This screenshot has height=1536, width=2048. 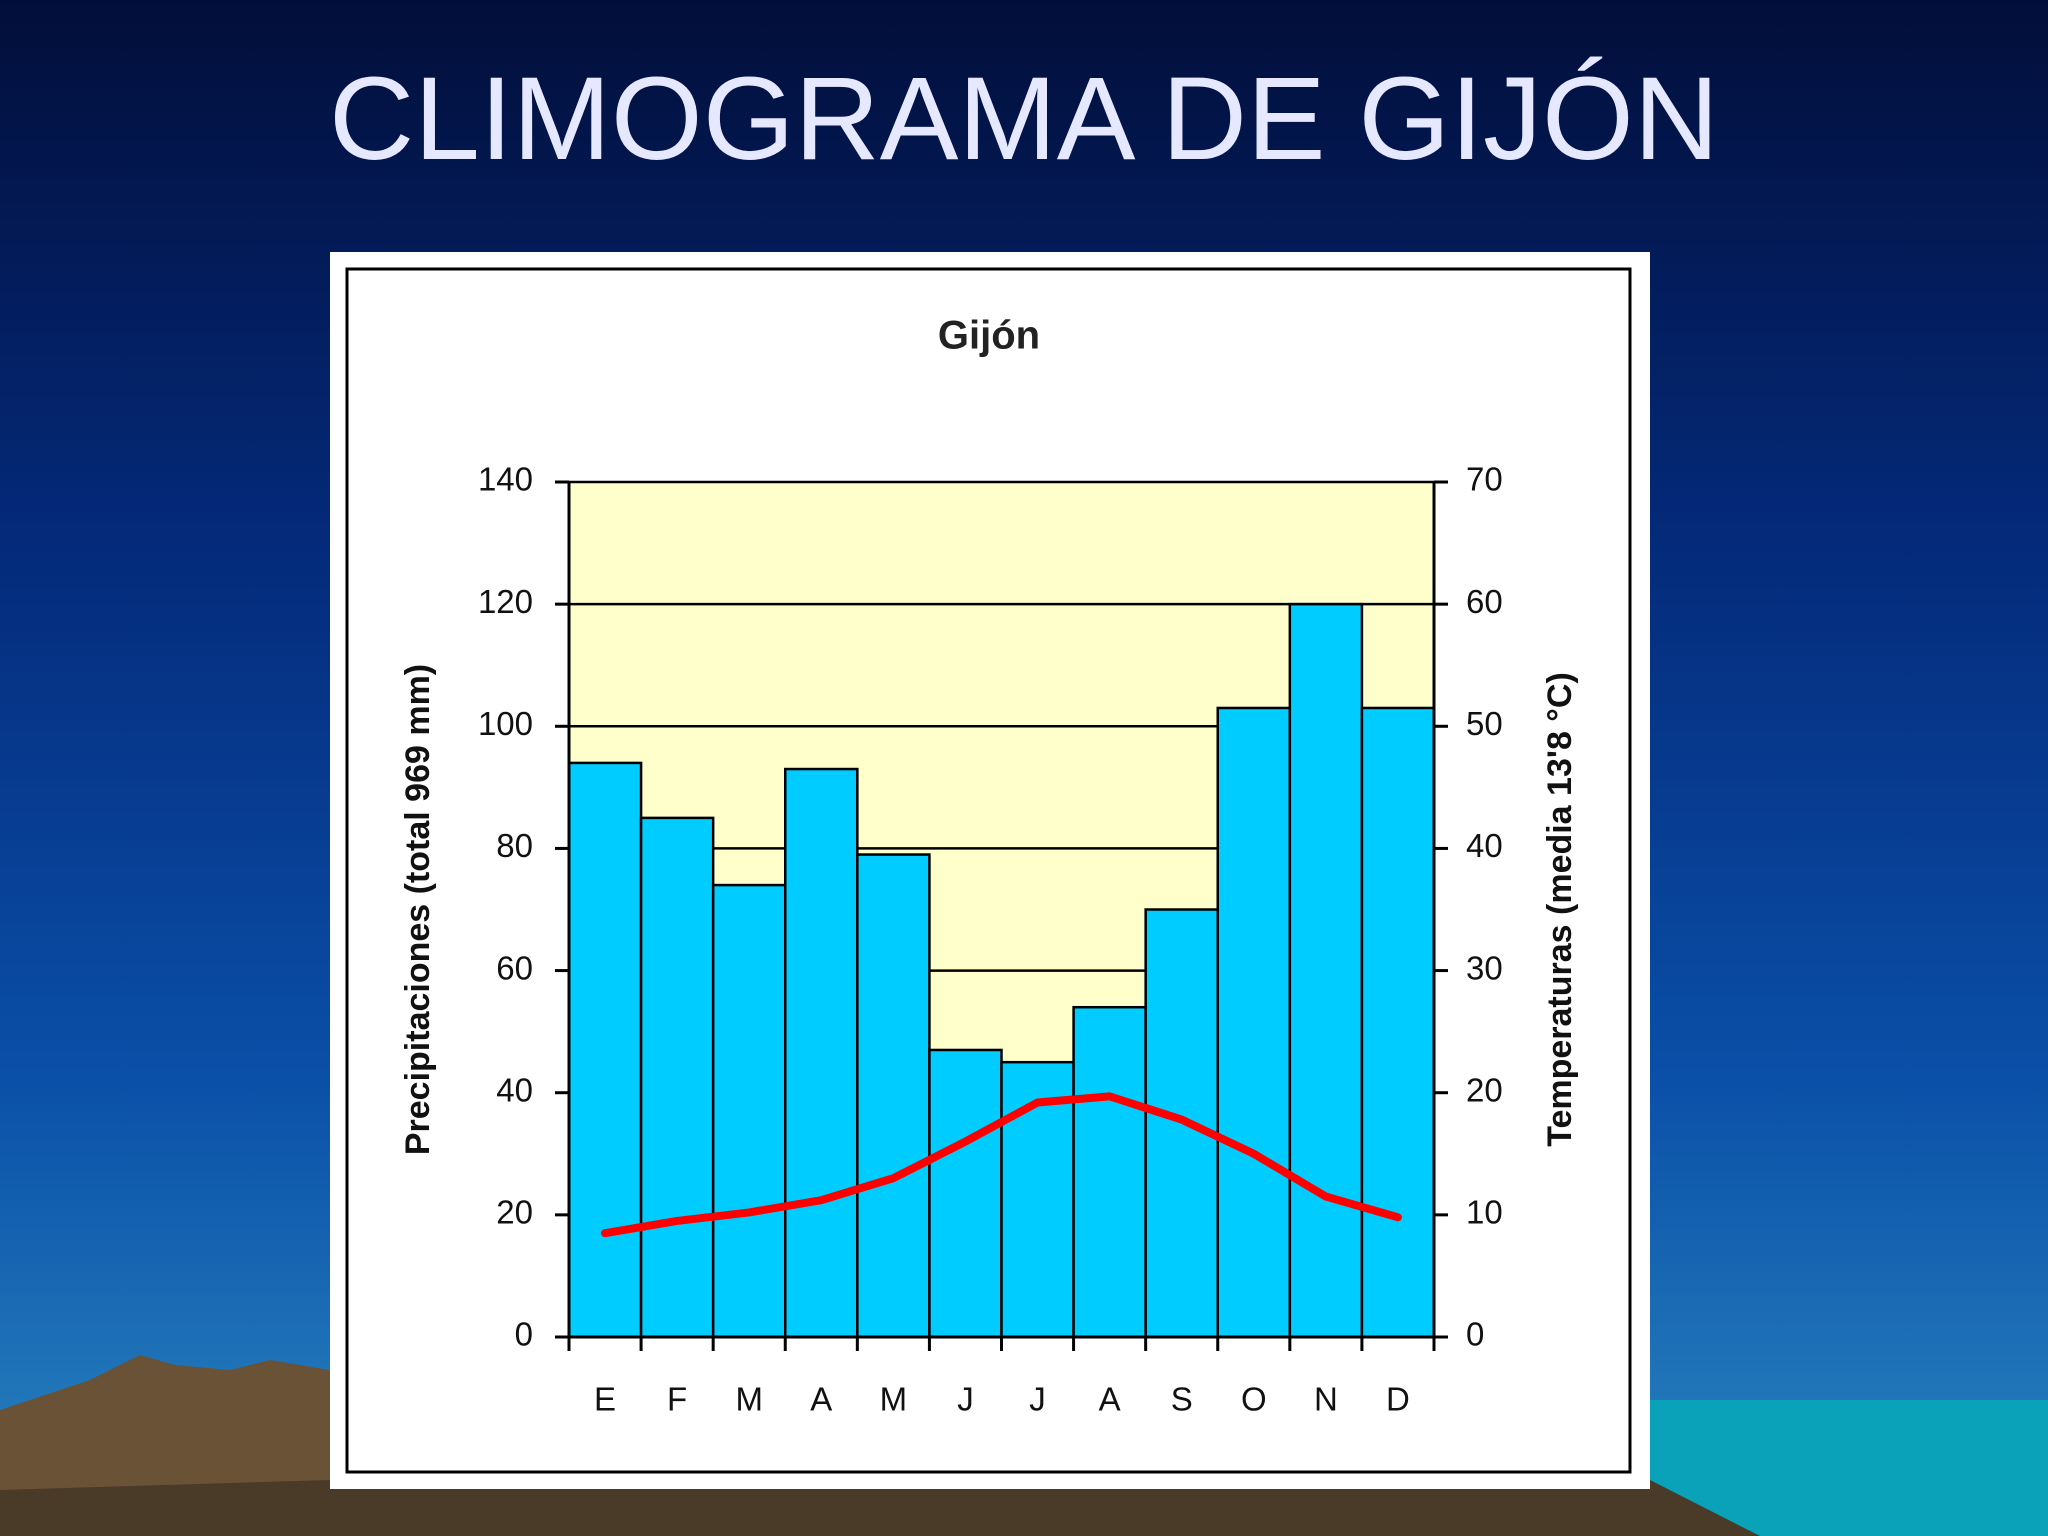 I want to click on y2-tick-label: 40, so click(x=1484, y=845).